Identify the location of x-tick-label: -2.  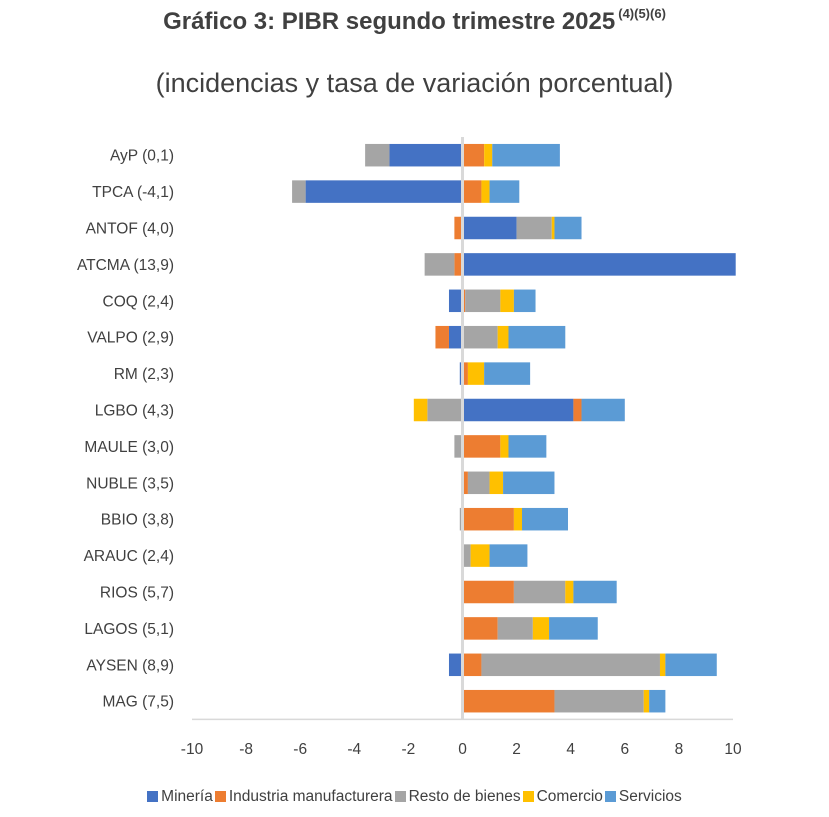
(409, 749).